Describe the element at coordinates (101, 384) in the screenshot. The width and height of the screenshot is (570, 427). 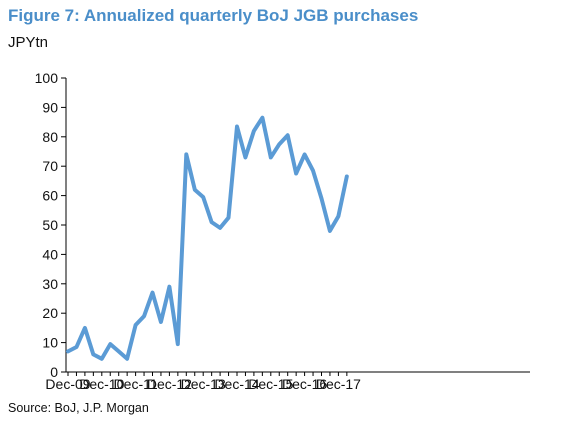
I see `x-tick-label: Dec-10` at that location.